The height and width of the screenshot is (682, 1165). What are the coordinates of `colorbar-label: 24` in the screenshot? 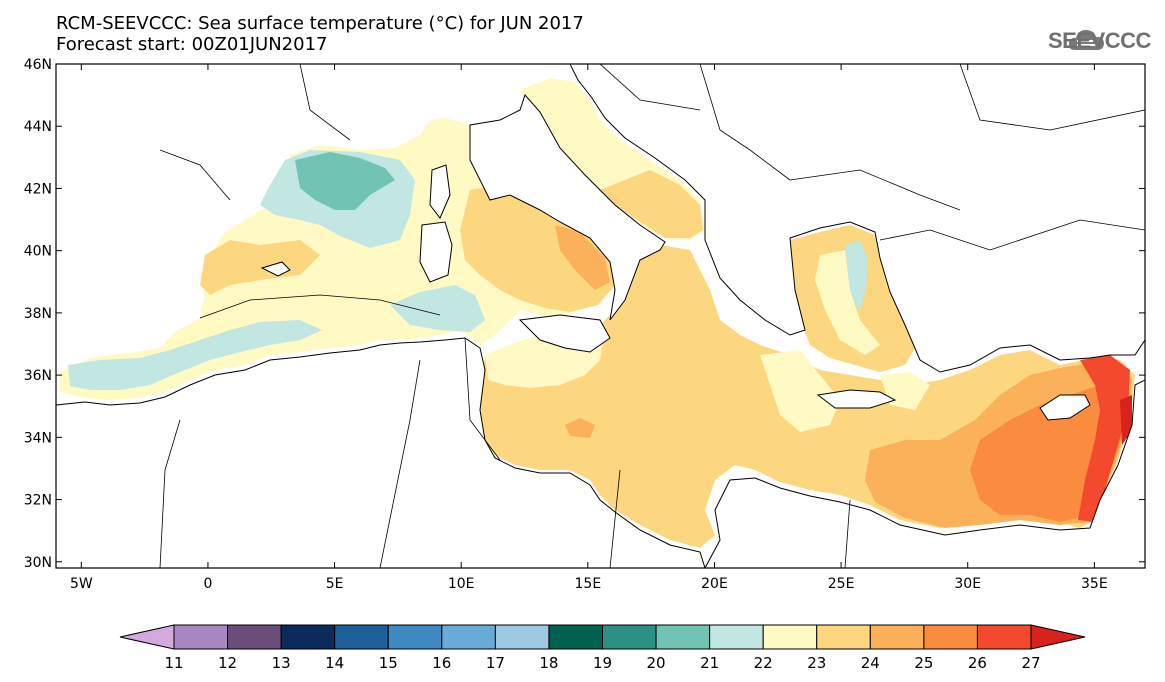 It's located at (870, 663).